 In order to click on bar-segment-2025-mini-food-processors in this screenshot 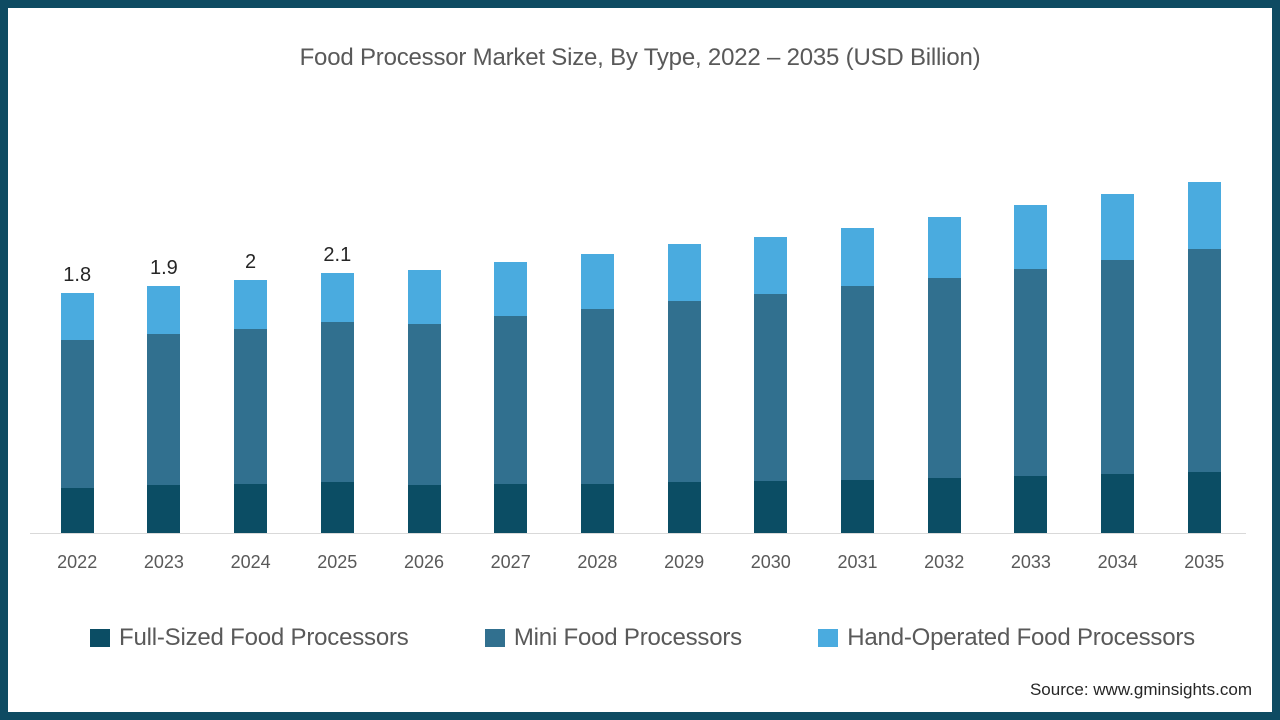, I will do `click(337, 402)`.